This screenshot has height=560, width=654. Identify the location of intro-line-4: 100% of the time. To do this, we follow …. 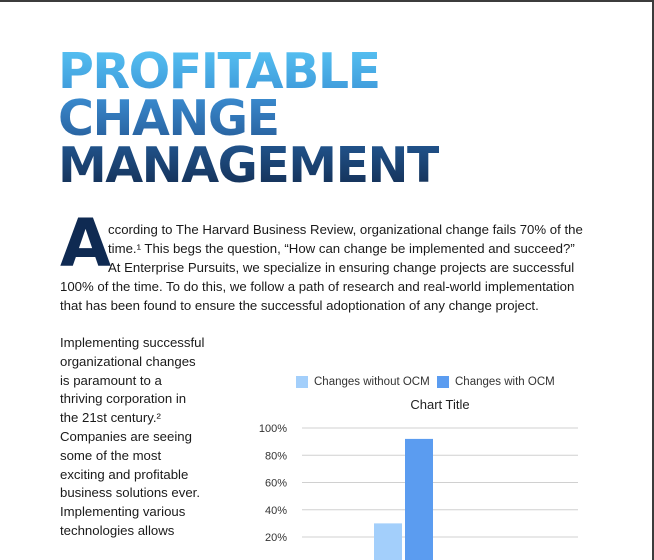
(317, 286).